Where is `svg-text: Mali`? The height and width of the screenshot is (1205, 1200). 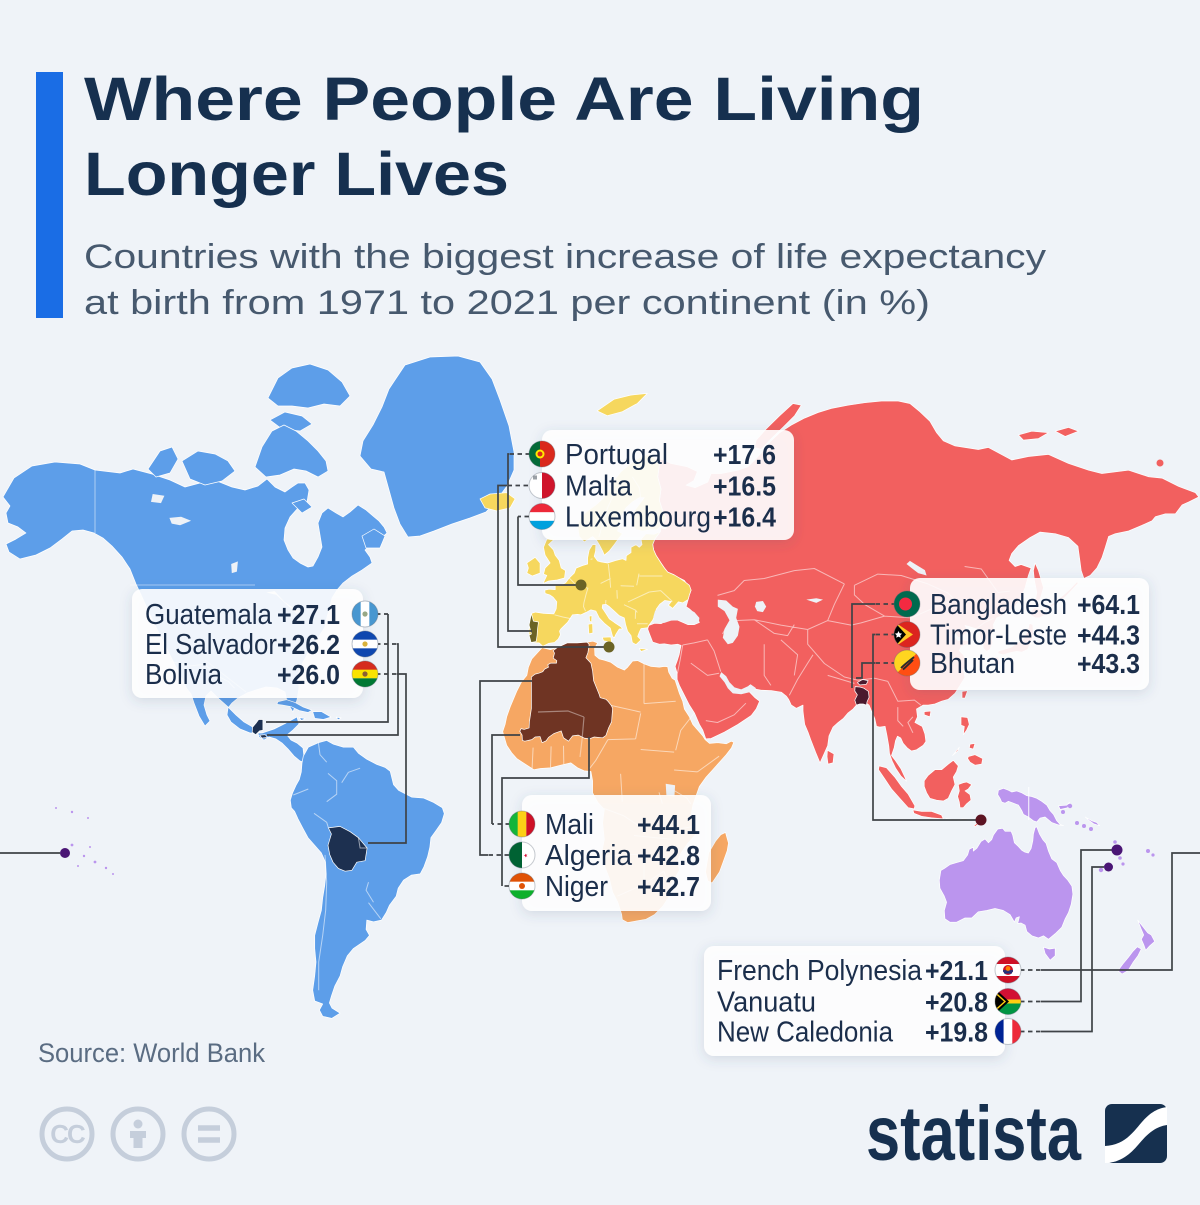 svg-text: Mali is located at coordinates (569, 825).